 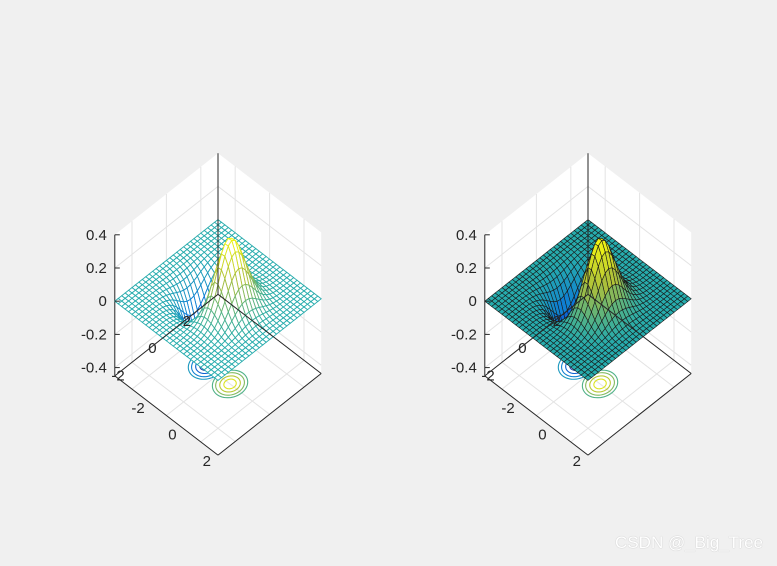 I want to click on watermark: CSDN @_Big_Tree, so click(x=689, y=542).